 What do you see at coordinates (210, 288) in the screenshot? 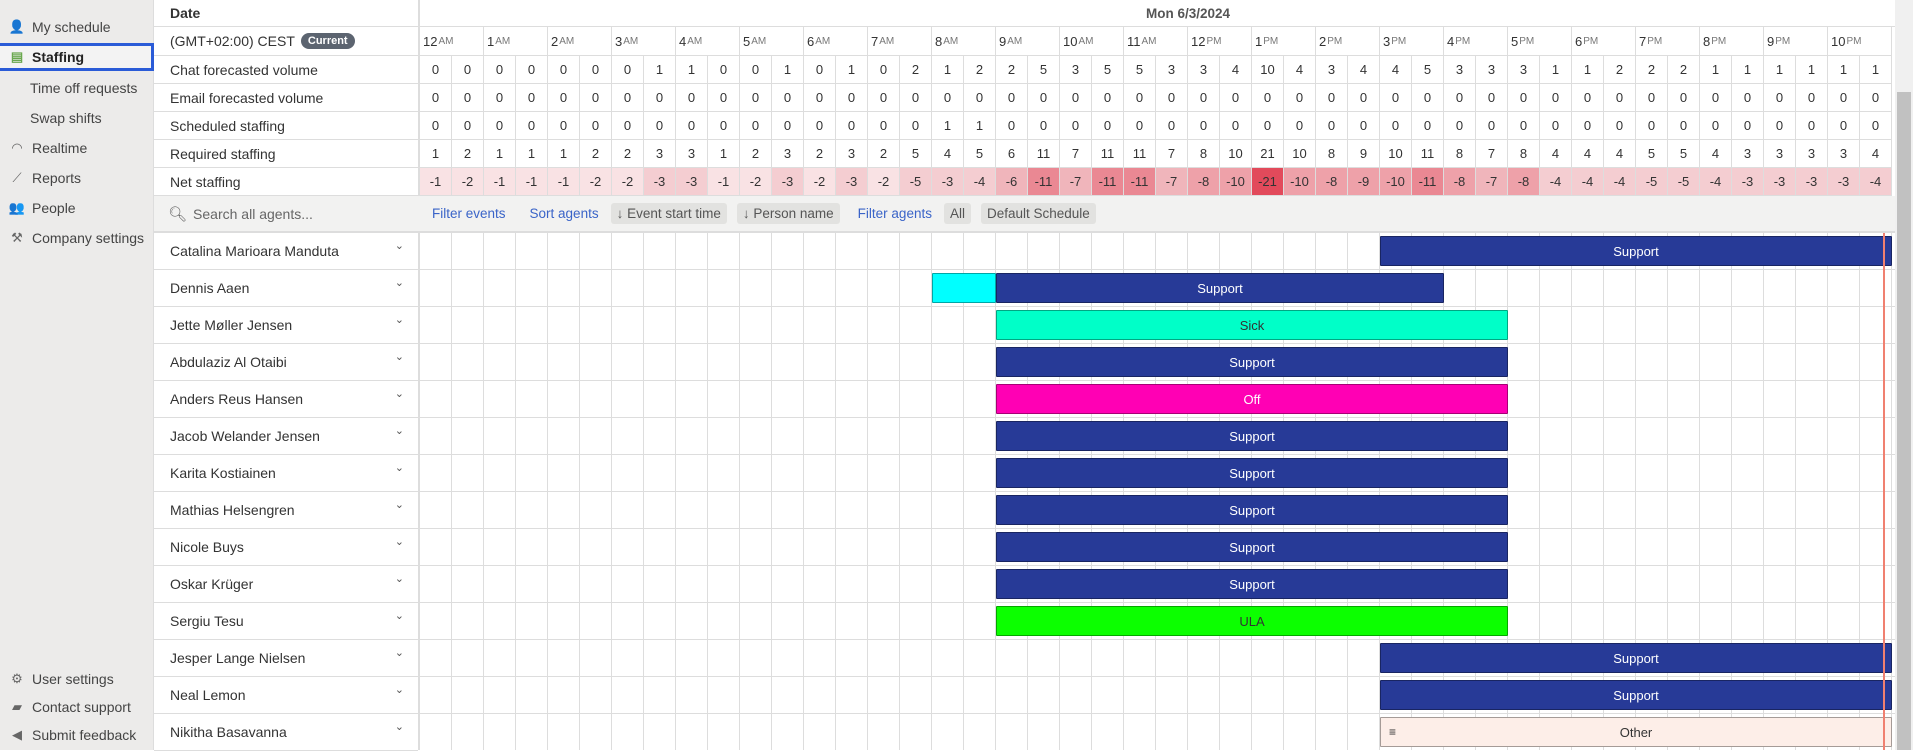
I see `agent-name: Dennis Aaen` at bounding box center [210, 288].